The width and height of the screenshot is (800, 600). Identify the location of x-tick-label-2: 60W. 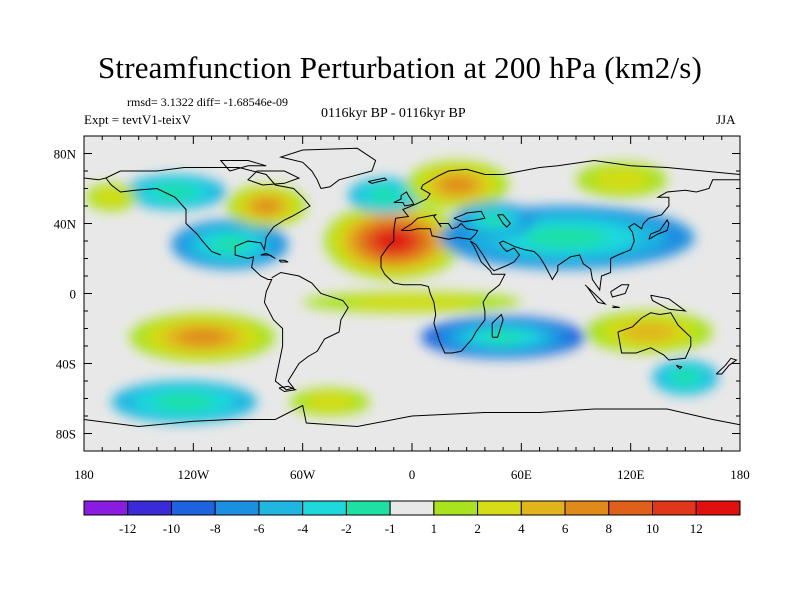
(303, 474).